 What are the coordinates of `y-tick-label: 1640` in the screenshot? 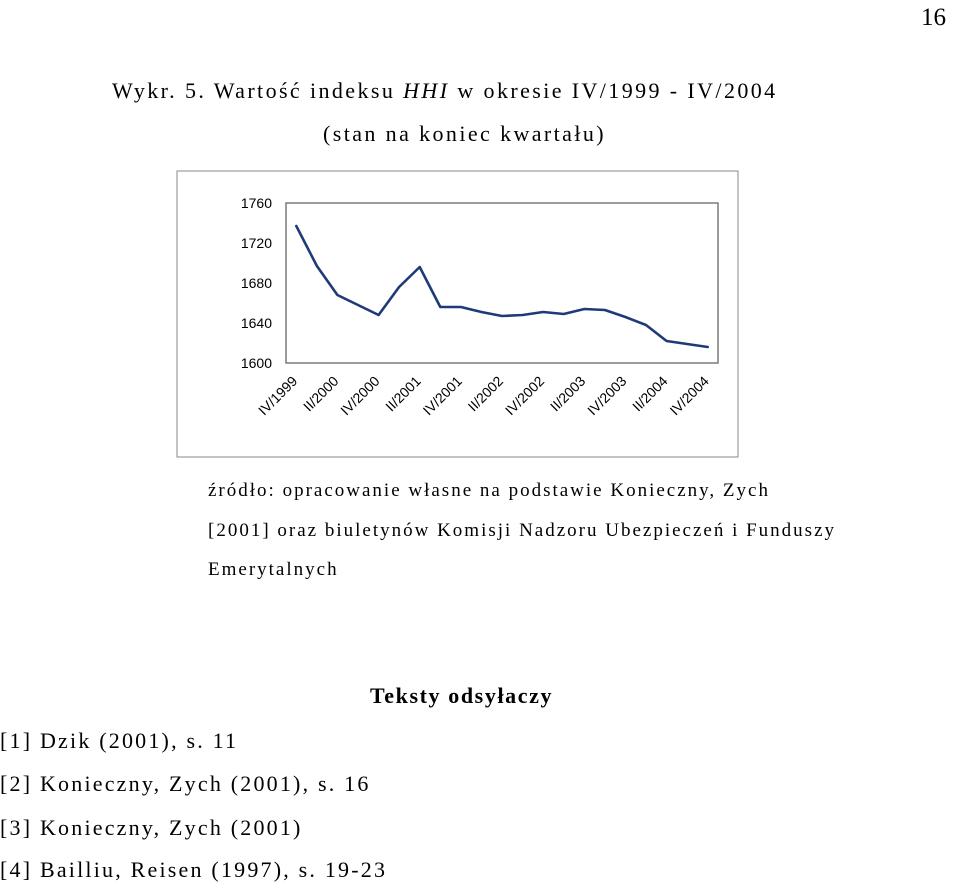 It's located at (256, 323).